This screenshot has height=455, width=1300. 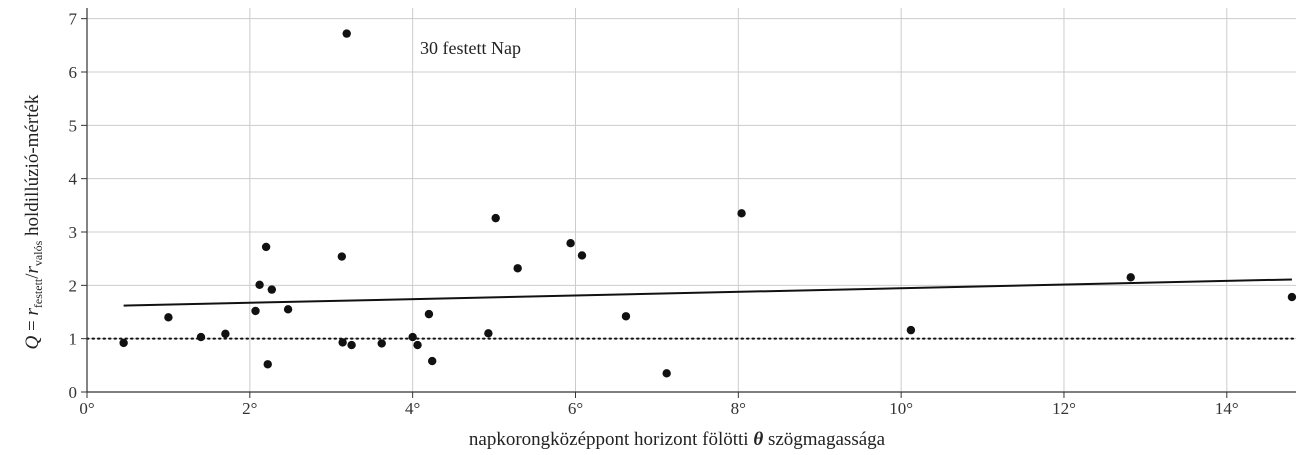 What do you see at coordinates (32, 325) in the screenshot?
I see `y-axis-title-equals: =` at bounding box center [32, 325].